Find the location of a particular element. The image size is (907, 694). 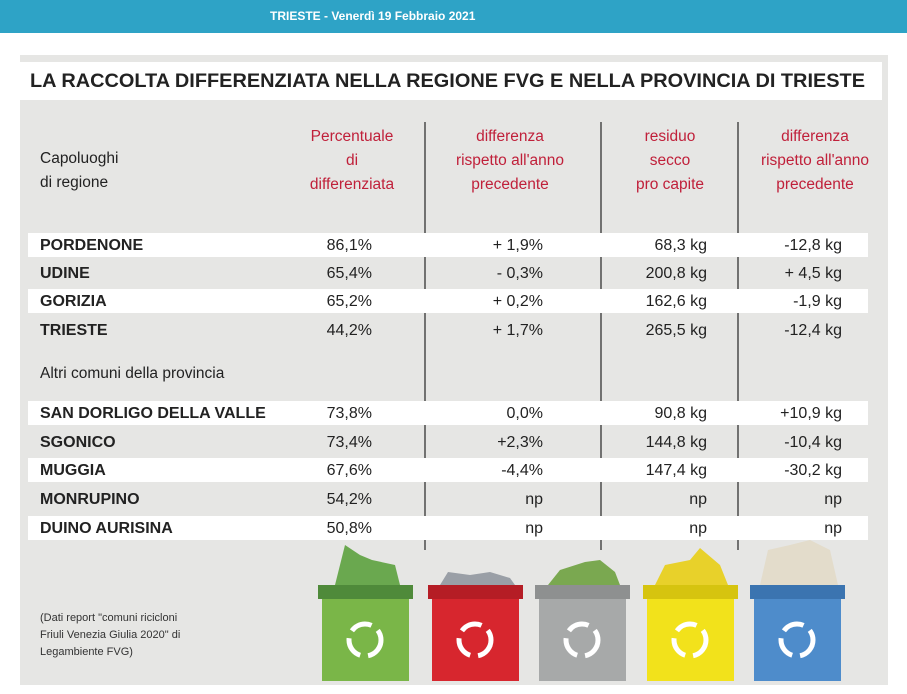

cell: 68,3 kg is located at coordinates (681, 245).